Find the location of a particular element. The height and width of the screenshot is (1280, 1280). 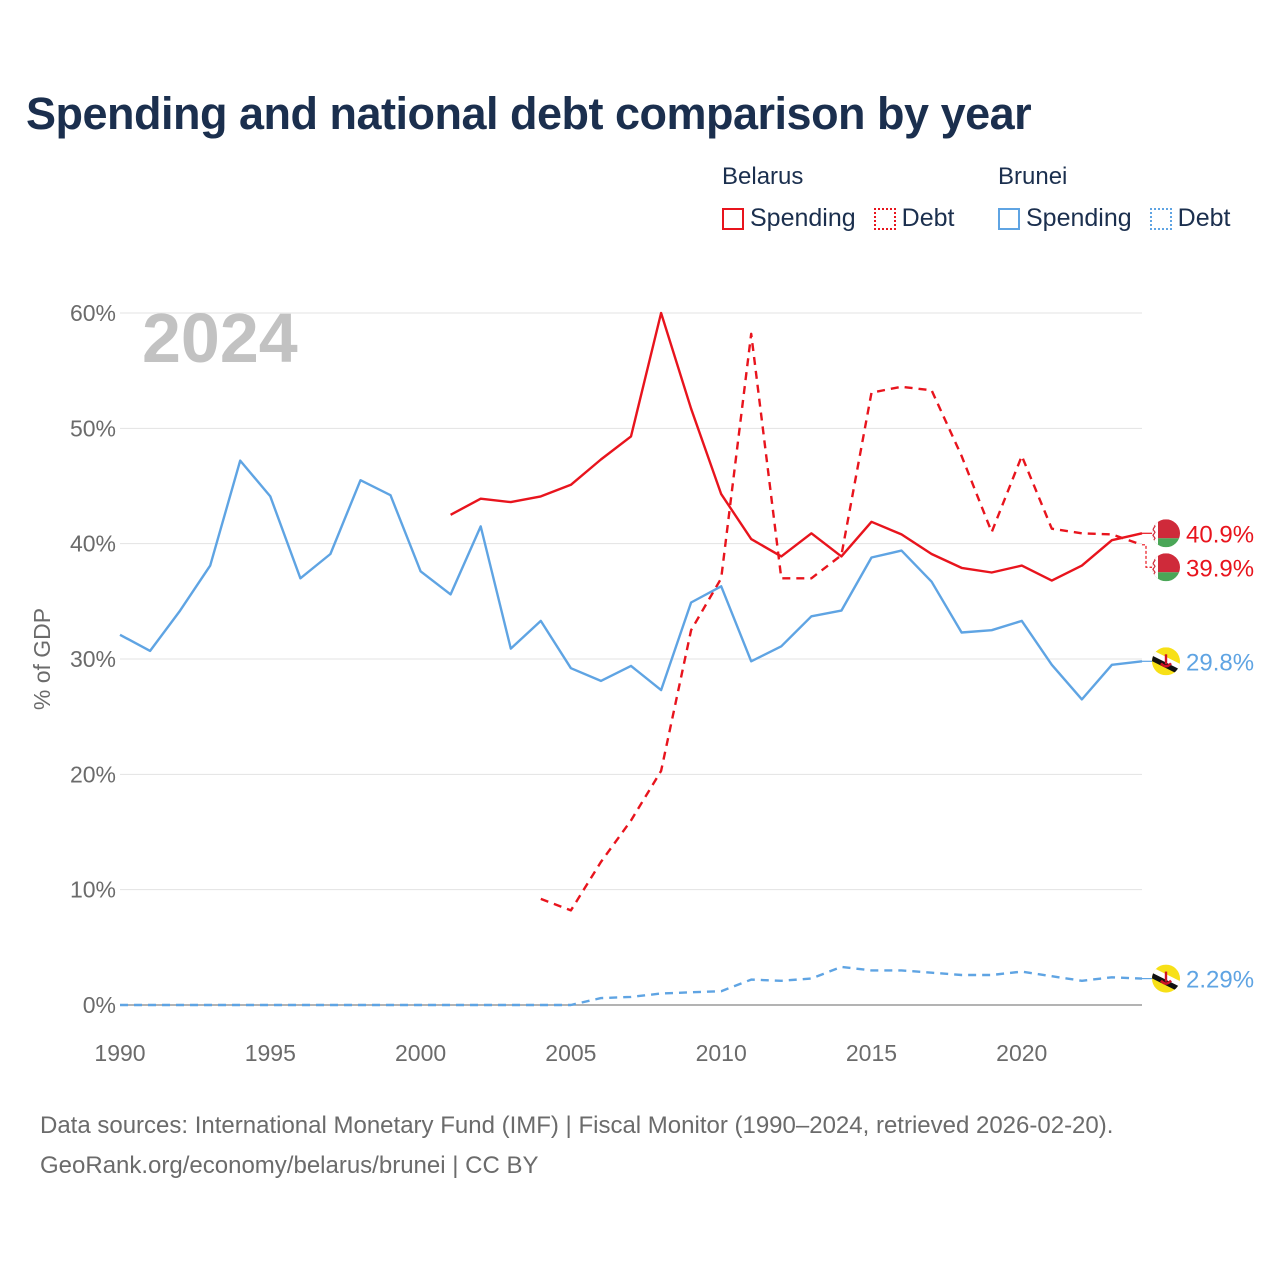

legend-brunei-spending: Spending is located at coordinates (1065, 218).